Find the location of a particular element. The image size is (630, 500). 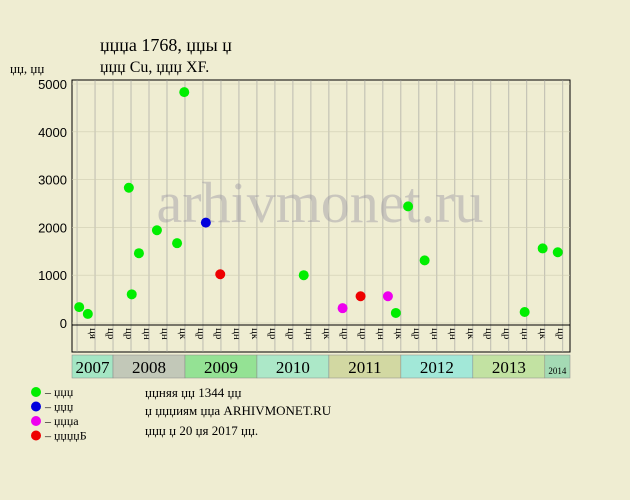

year-band is located at coordinates (557, 366).